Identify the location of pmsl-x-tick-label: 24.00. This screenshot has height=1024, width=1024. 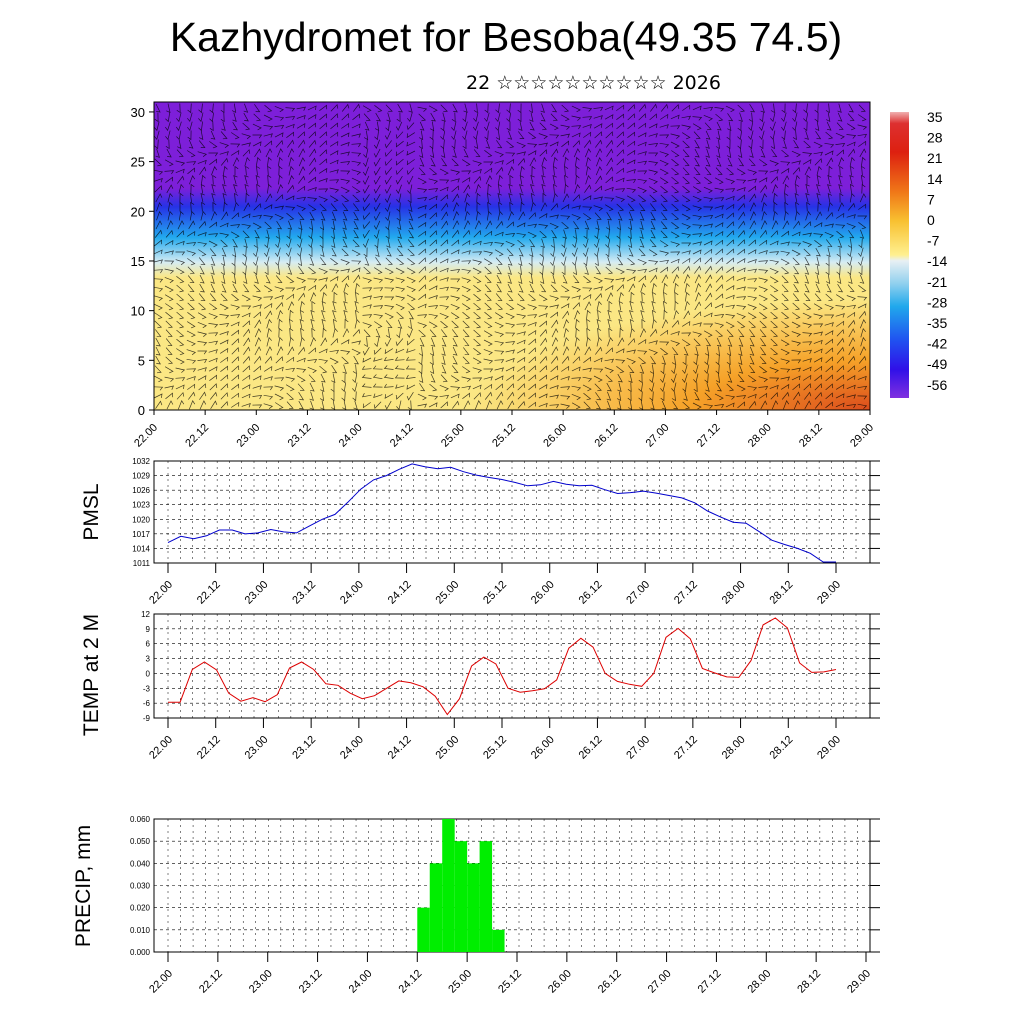
(352, 593).